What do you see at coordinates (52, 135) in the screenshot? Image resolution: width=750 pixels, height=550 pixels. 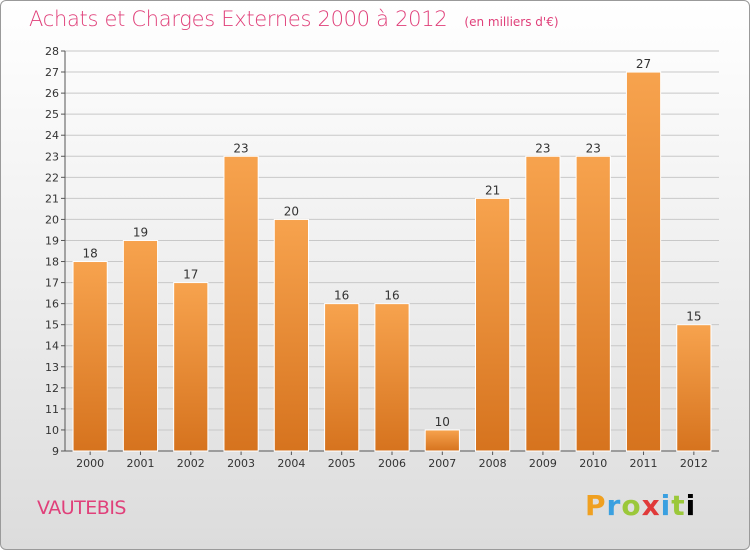 I see `y-tick-label: 24` at bounding box center [52, 135].